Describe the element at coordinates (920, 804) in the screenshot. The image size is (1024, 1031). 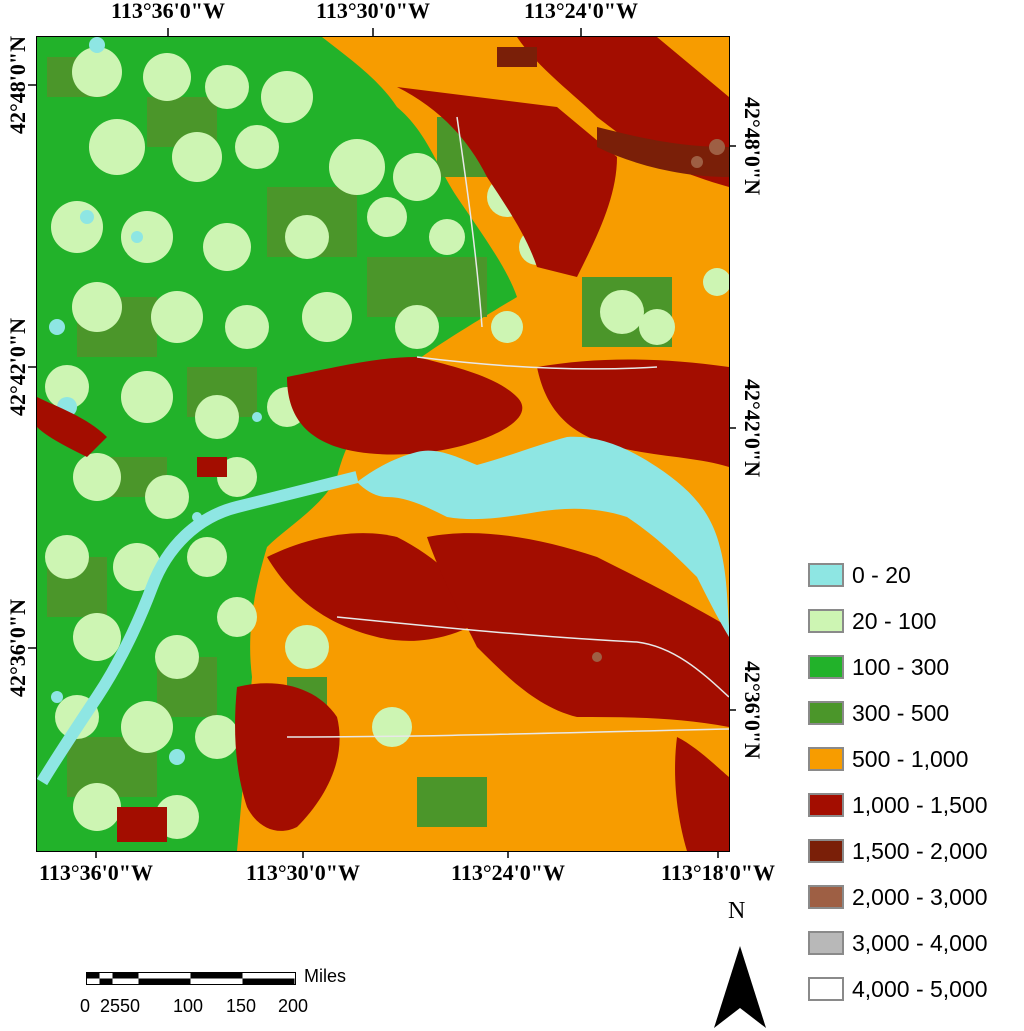
I see `legend-label: 1,000 - 1,500` at that location.